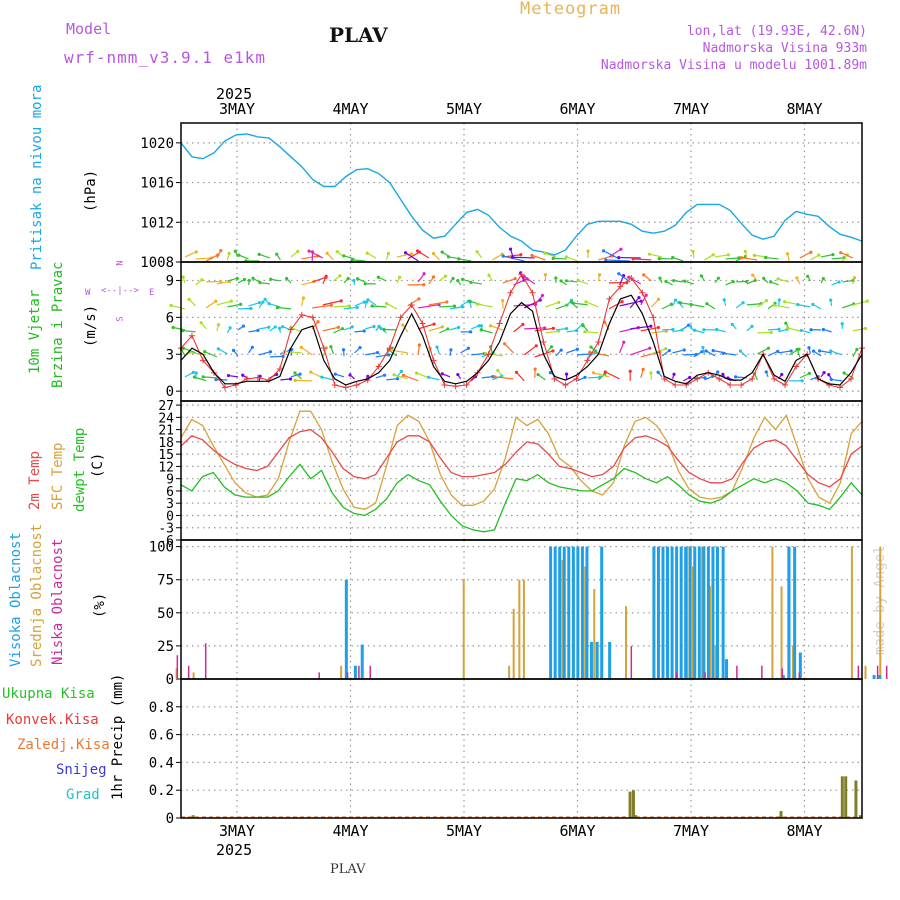 This screenshot has height=900, width=900. What do you see at coordinates (166, 529) in the screenshot?
I see `y-tick-label: -3` at bounding box center [166, 529].